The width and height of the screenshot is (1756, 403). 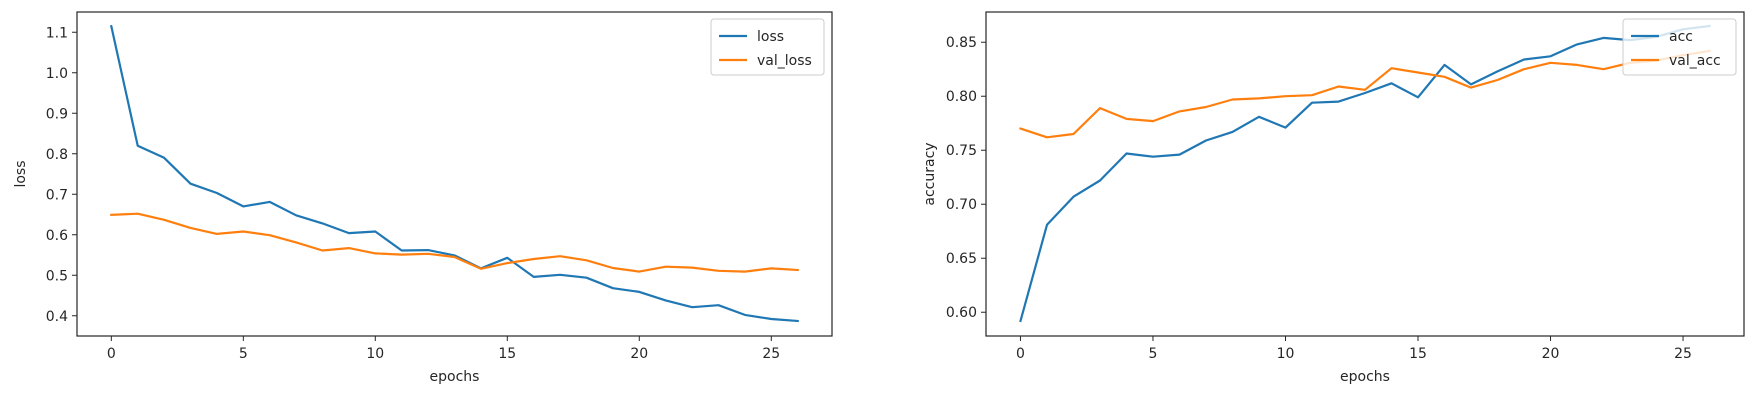 What do you see at coordinates (57, 317) in the screenshot?
I see `y-tick-label: 0.4` at bounding box center [57, 317].